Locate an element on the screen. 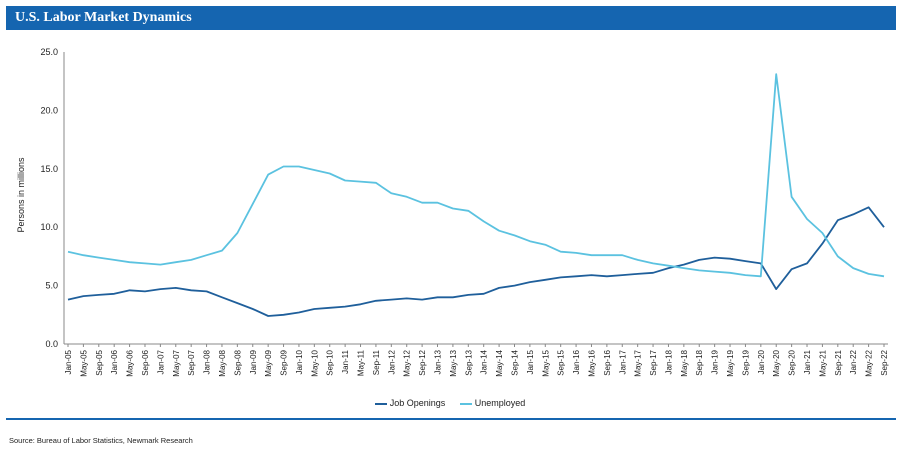 This screenshot has width=900, height=458. x-tick-label: Jan-16 is located at coordinates (576, 361).